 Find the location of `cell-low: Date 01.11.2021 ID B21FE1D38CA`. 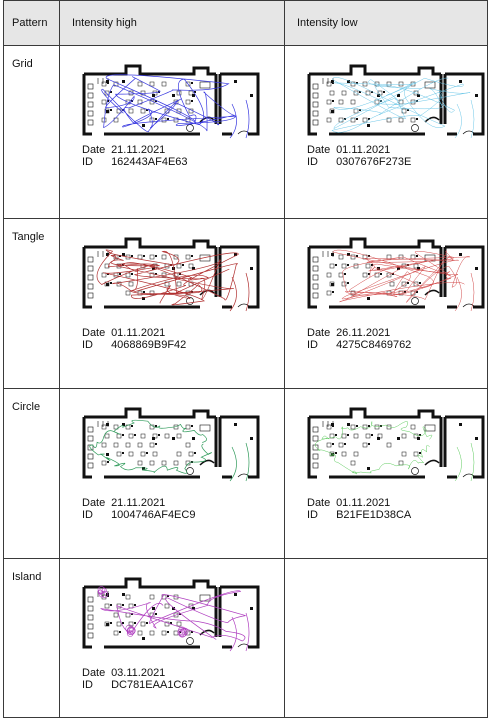

cell-low: Date 01.11.2021 ID B21FE1D38CA is located at coordinates (386, 473).